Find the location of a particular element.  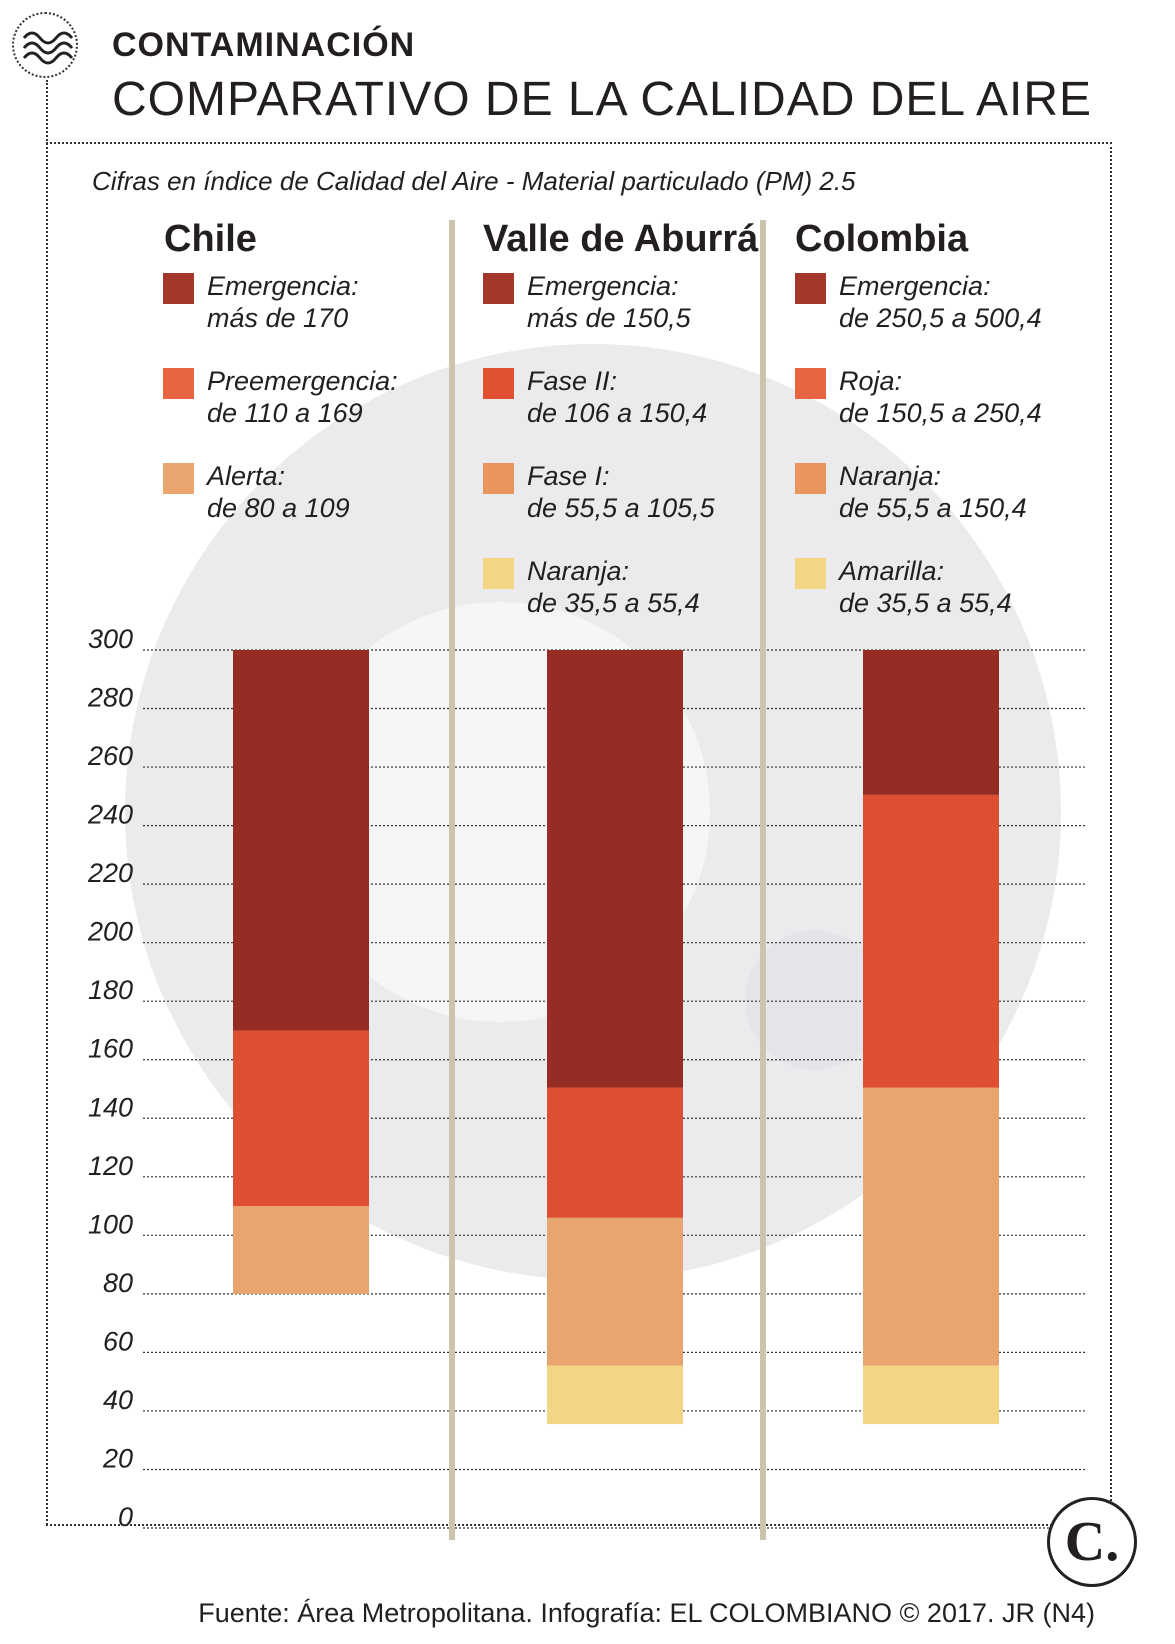

legend-range: de 80 a 109 is located at coordinates (278, 508).